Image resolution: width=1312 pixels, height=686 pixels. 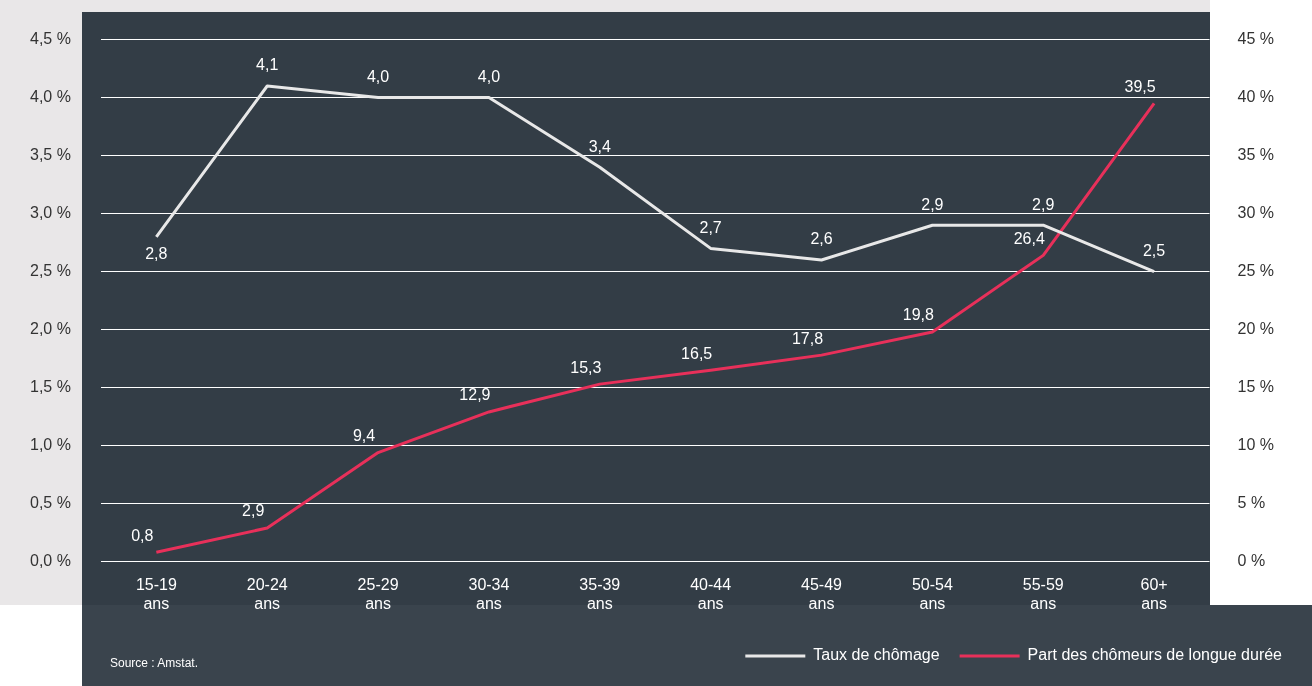 What do you see at coordinates (50, 561) in the screenshot?
I see `y-tick-label: 0,0 %` at bounding box center [50, 561].